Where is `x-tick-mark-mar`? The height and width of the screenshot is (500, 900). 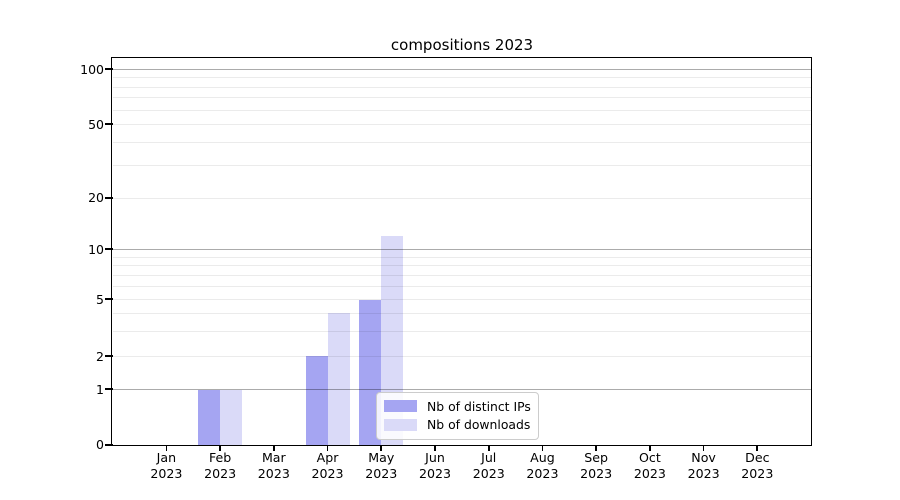 x-tick-mark-mar is located at coordinates (273, 448).